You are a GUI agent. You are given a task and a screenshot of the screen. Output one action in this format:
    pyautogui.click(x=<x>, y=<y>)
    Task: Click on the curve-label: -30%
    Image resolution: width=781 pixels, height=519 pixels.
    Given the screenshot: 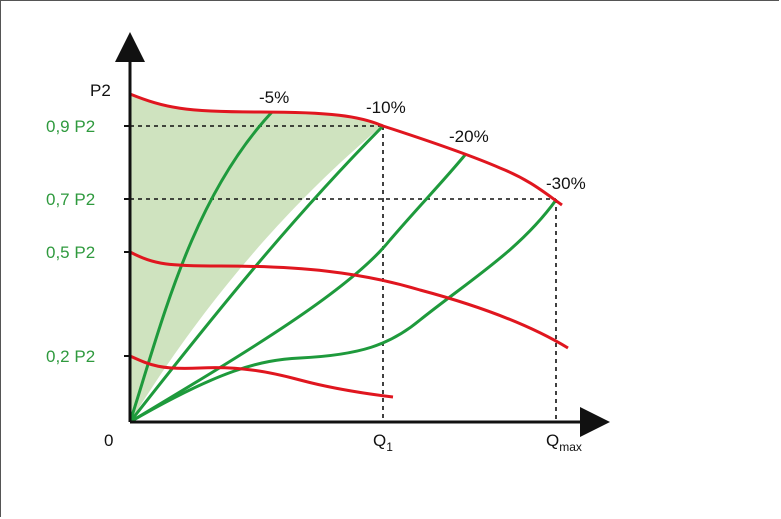 What is the action you would take?
    pyautogui.click(x=566, y=183)
    